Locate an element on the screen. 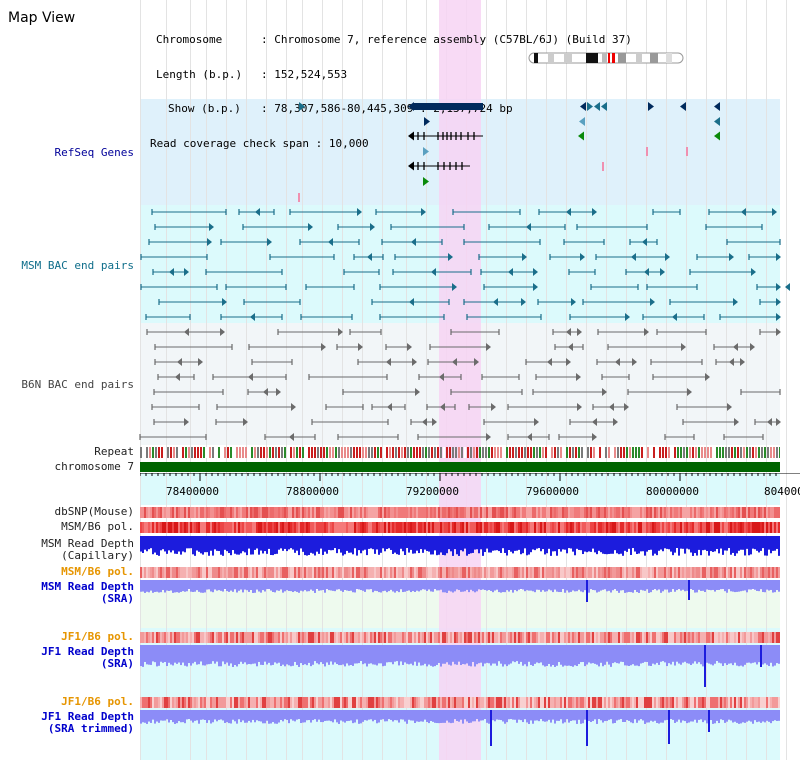 The width and height of the screenshot is (800, 760). gene-dark-bar is located at coordinates (445, 106).